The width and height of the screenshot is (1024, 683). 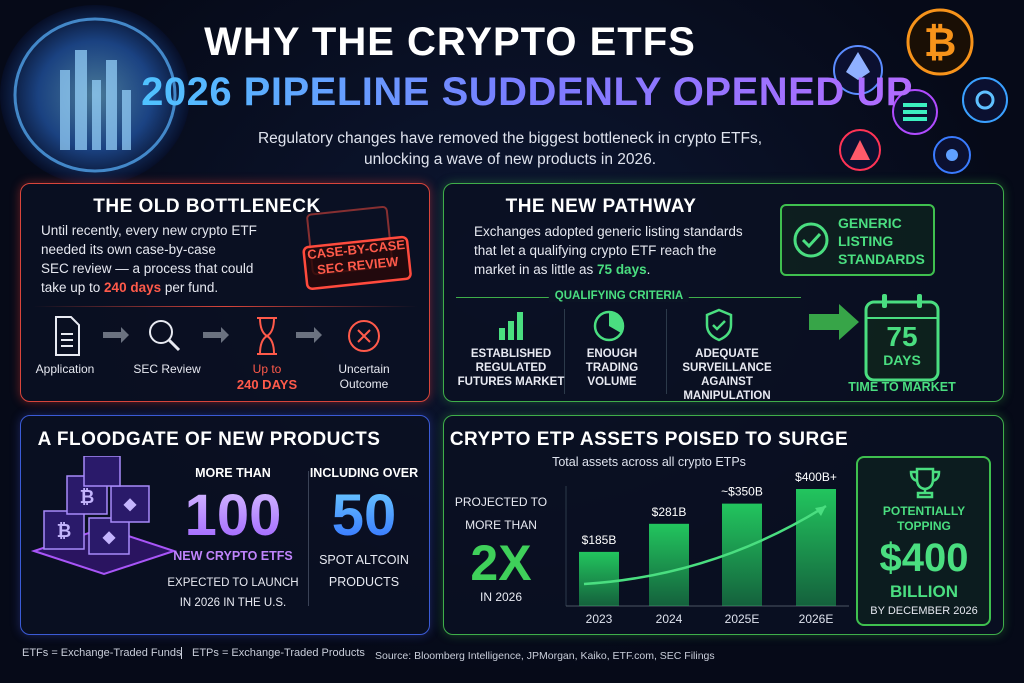 What do you see at coordinates (511, 354) in the screenshot?
I see `criterion-line: ESTABLISHED` at bounding box center [511, 354].